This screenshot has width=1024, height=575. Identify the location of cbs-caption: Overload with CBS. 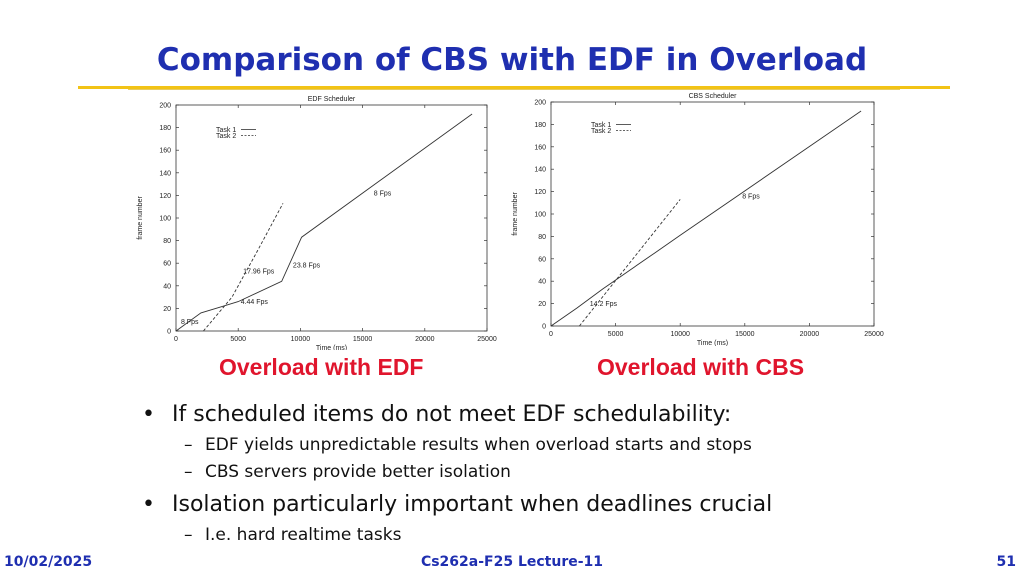
(701, 367).